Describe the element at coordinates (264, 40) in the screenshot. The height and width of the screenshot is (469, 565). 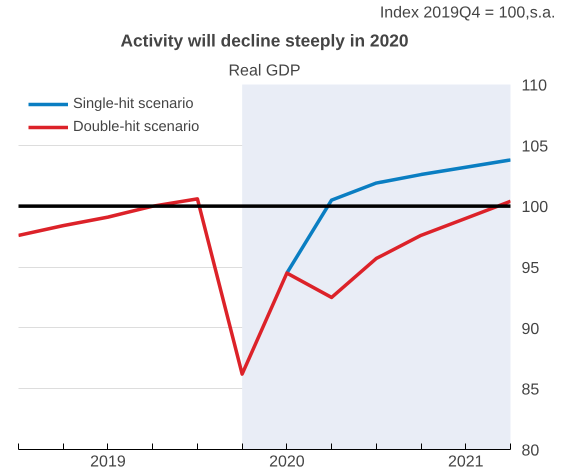
I see `chart-title: Activity will decline steeply in 2020` at that location.